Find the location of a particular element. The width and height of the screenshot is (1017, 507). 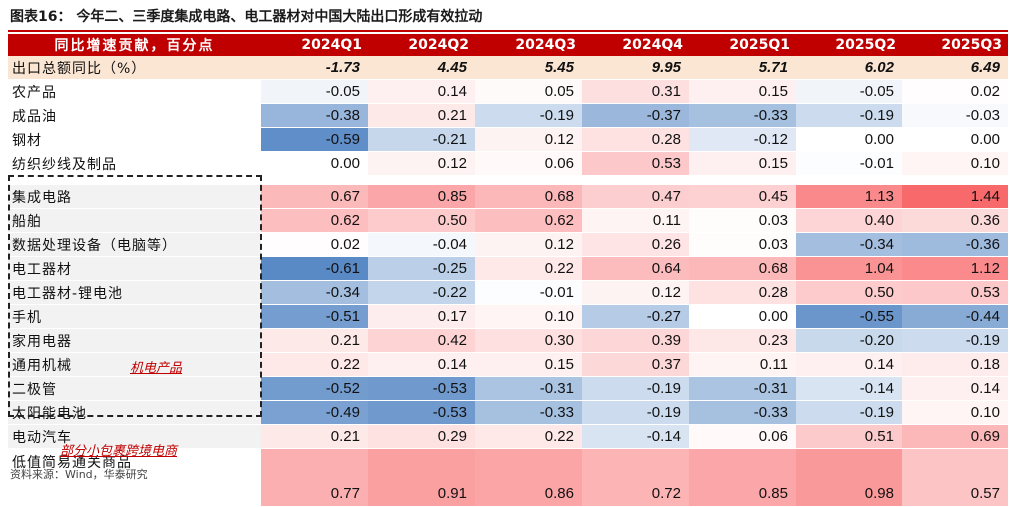

heat-cell-2025q1: -0.33 is located at coordinates (742, 412).